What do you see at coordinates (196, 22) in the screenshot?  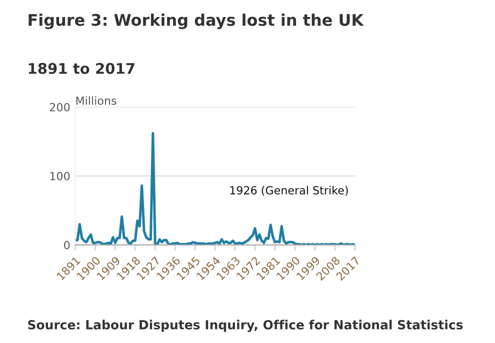 I see `chart-title: Figure 3: Working days lost in the UK` at bounding box center [196, 22].